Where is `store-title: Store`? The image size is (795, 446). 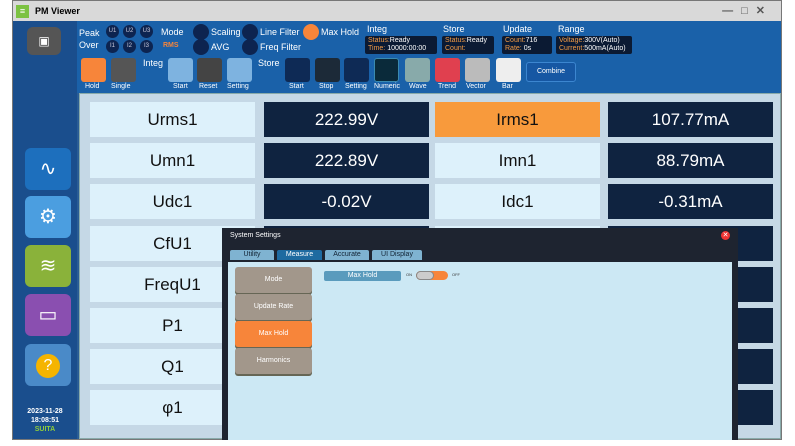
store-title: Store is located at coordinates (454, 29).